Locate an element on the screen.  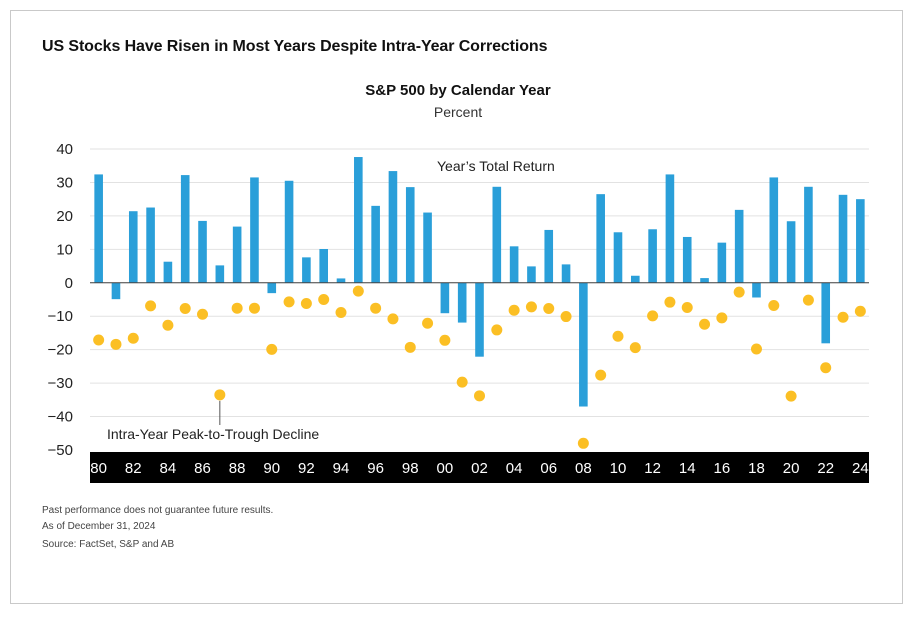
x-axis-band is located at coordinates (479, 467).